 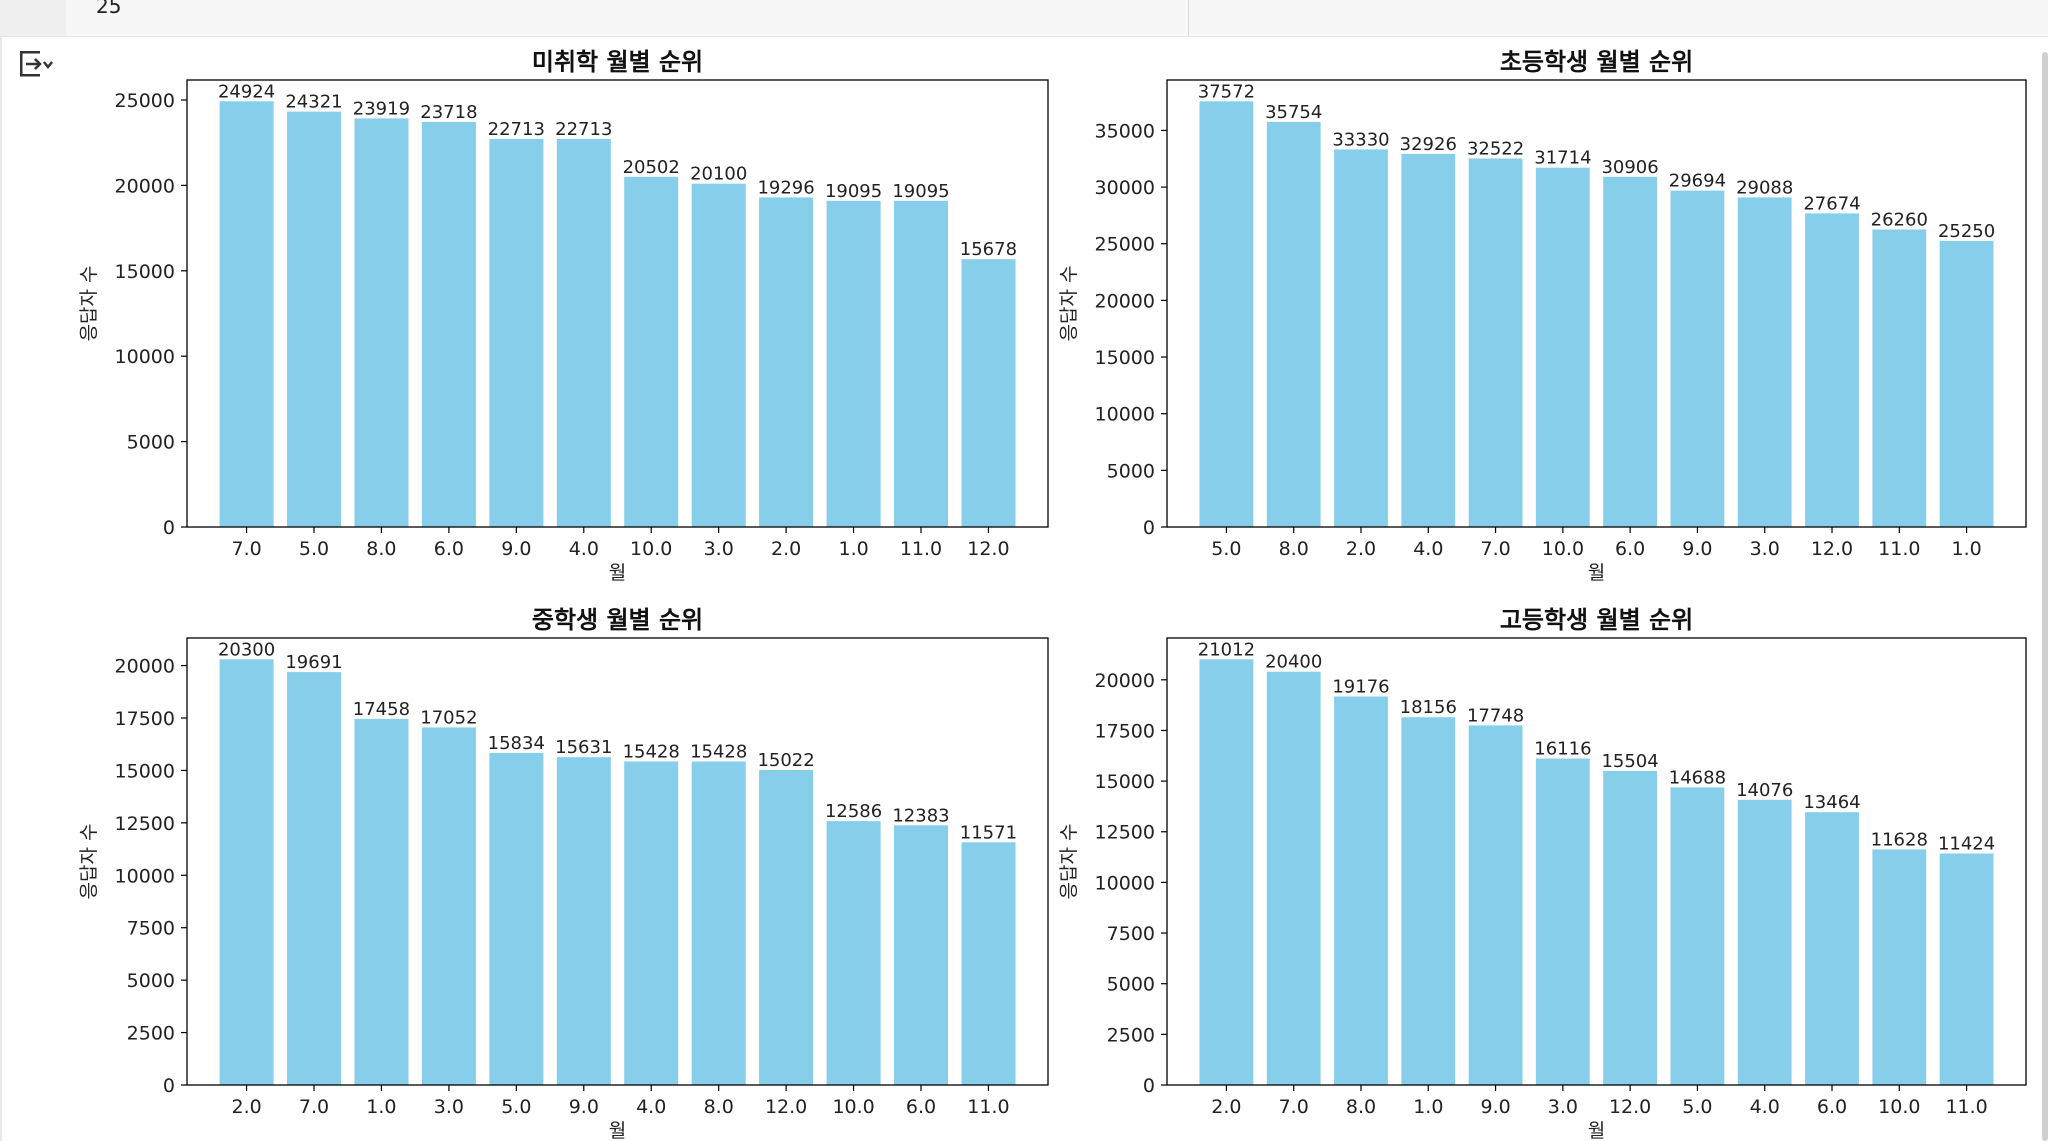 I want to click on bar-value-label: 33330, so click(x=1360, y=139).